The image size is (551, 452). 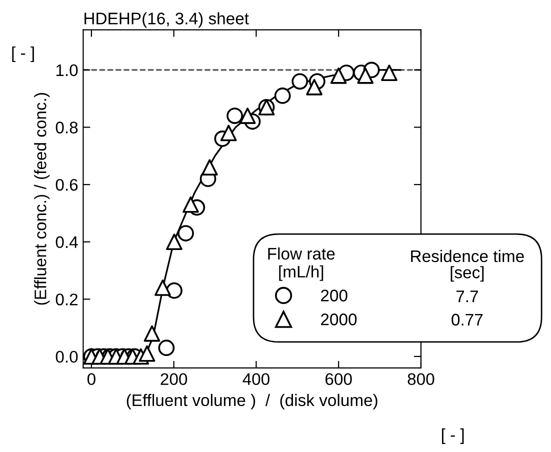 I want to click on x-tick-label: 0, so click(x=91, y=379).